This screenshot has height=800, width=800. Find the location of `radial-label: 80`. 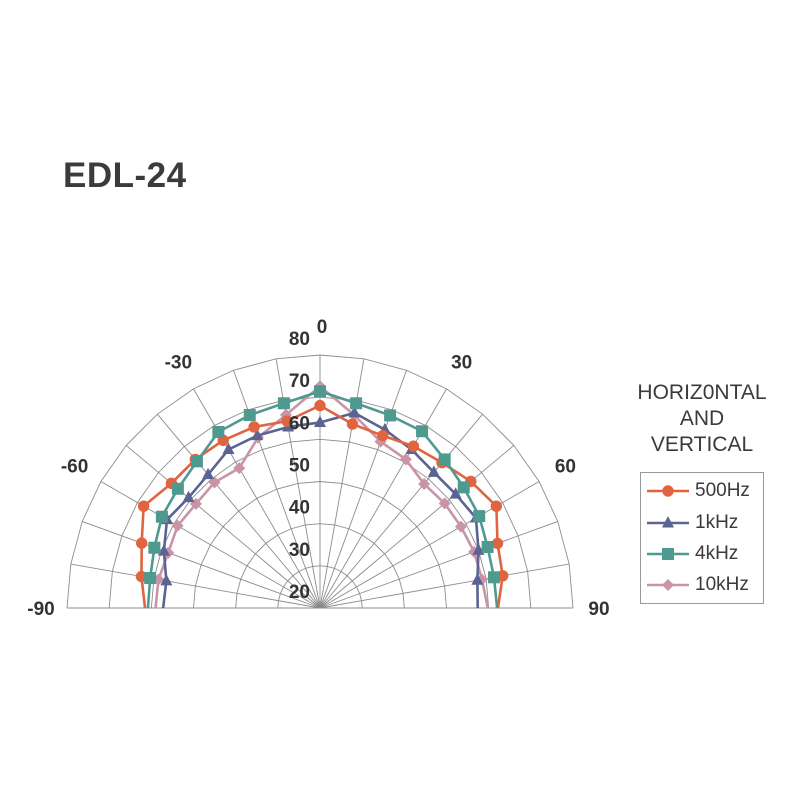

radial-label: 80 is located at coordinates (299, 339).